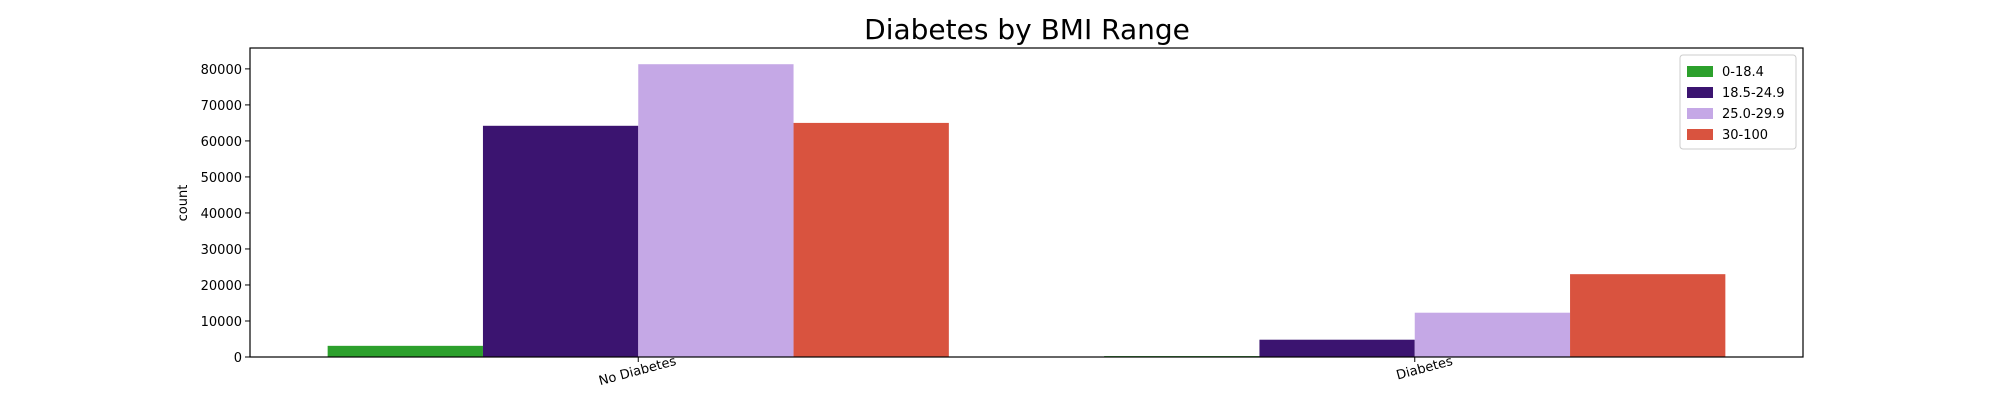 The image size is (2000, 400). I want to click on y-tick-label: 50000, so click(221, 178).